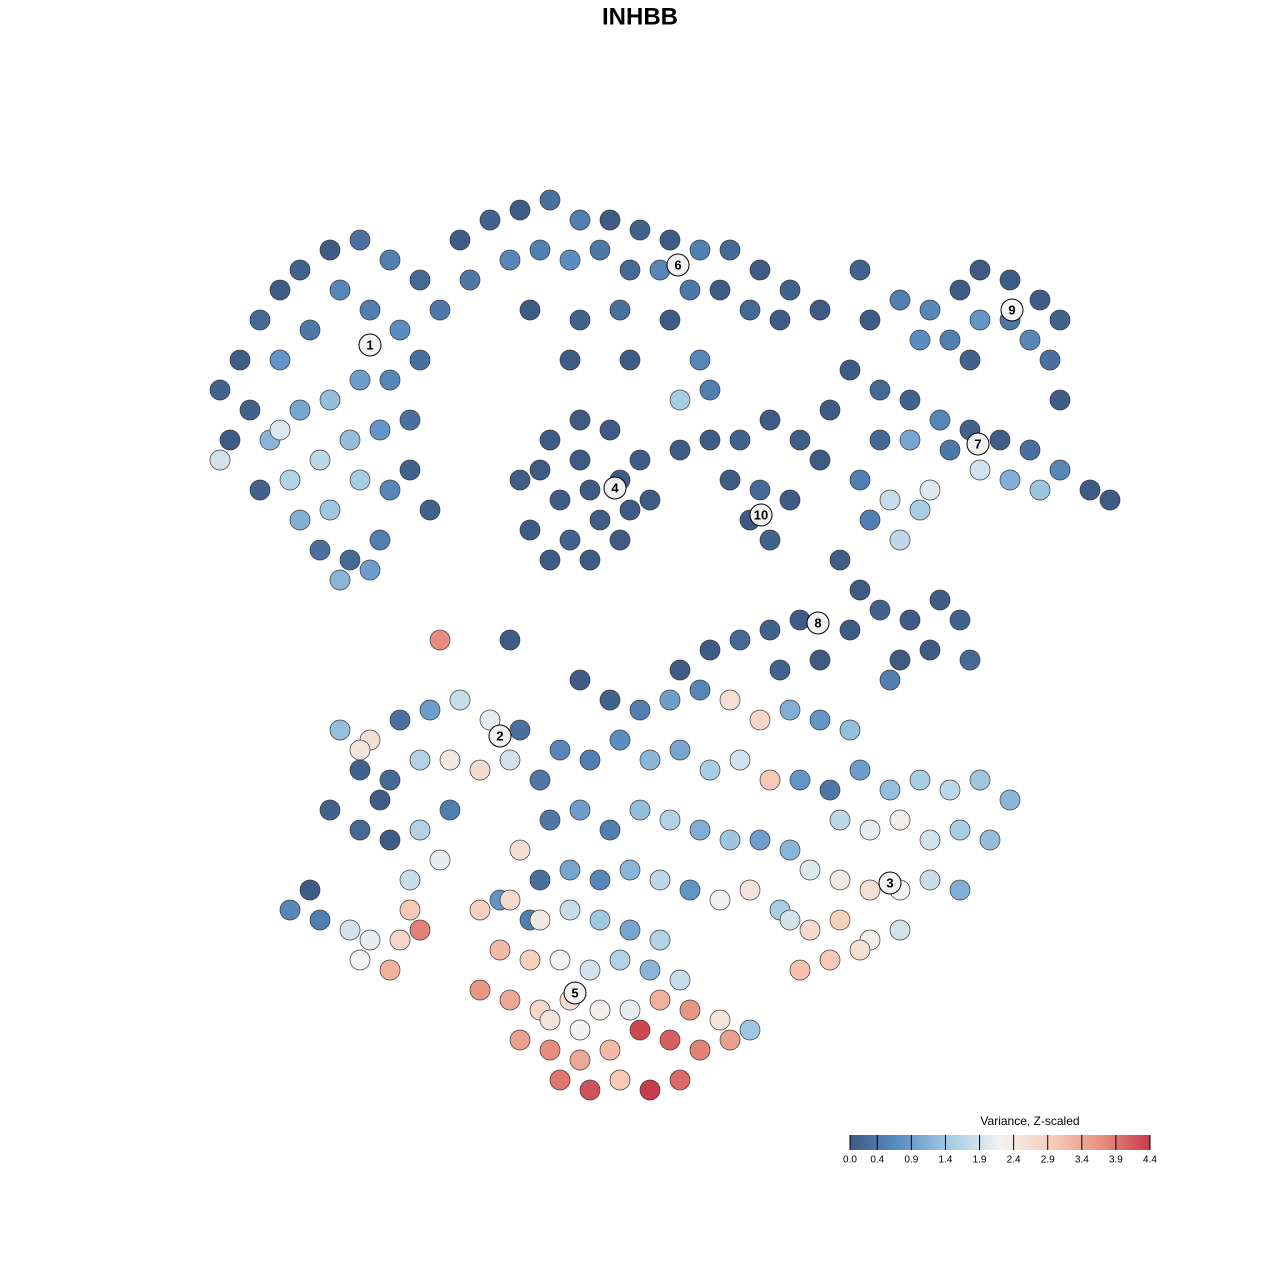 This screenshot has width=1280, height=1280. What do you see at coordinates (1029, 1121) in the screenshot?
I see `colorbar-title: Variance, Z-scaled` at bounding box center [1029, 1121].